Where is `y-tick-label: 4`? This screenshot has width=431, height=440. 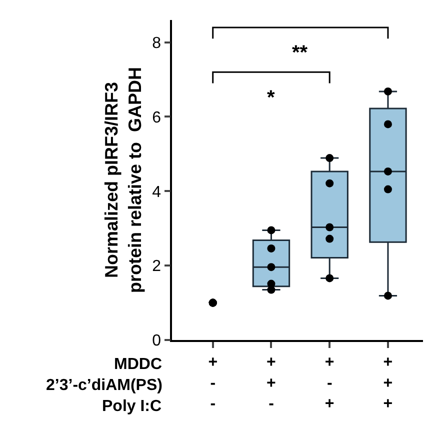
y-tick-label: 4 is located at coordinates (157, 192).